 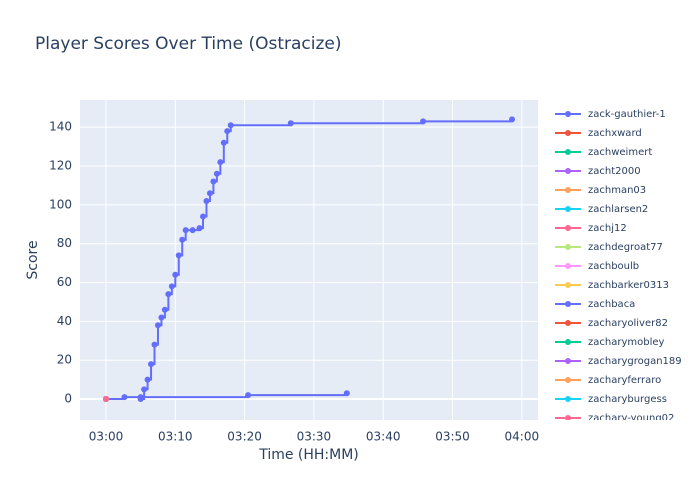 What do you see at coordinates (68, 399) in the screenshot?
I see `y-tick-label: 0` at bounding box center [68, 399].